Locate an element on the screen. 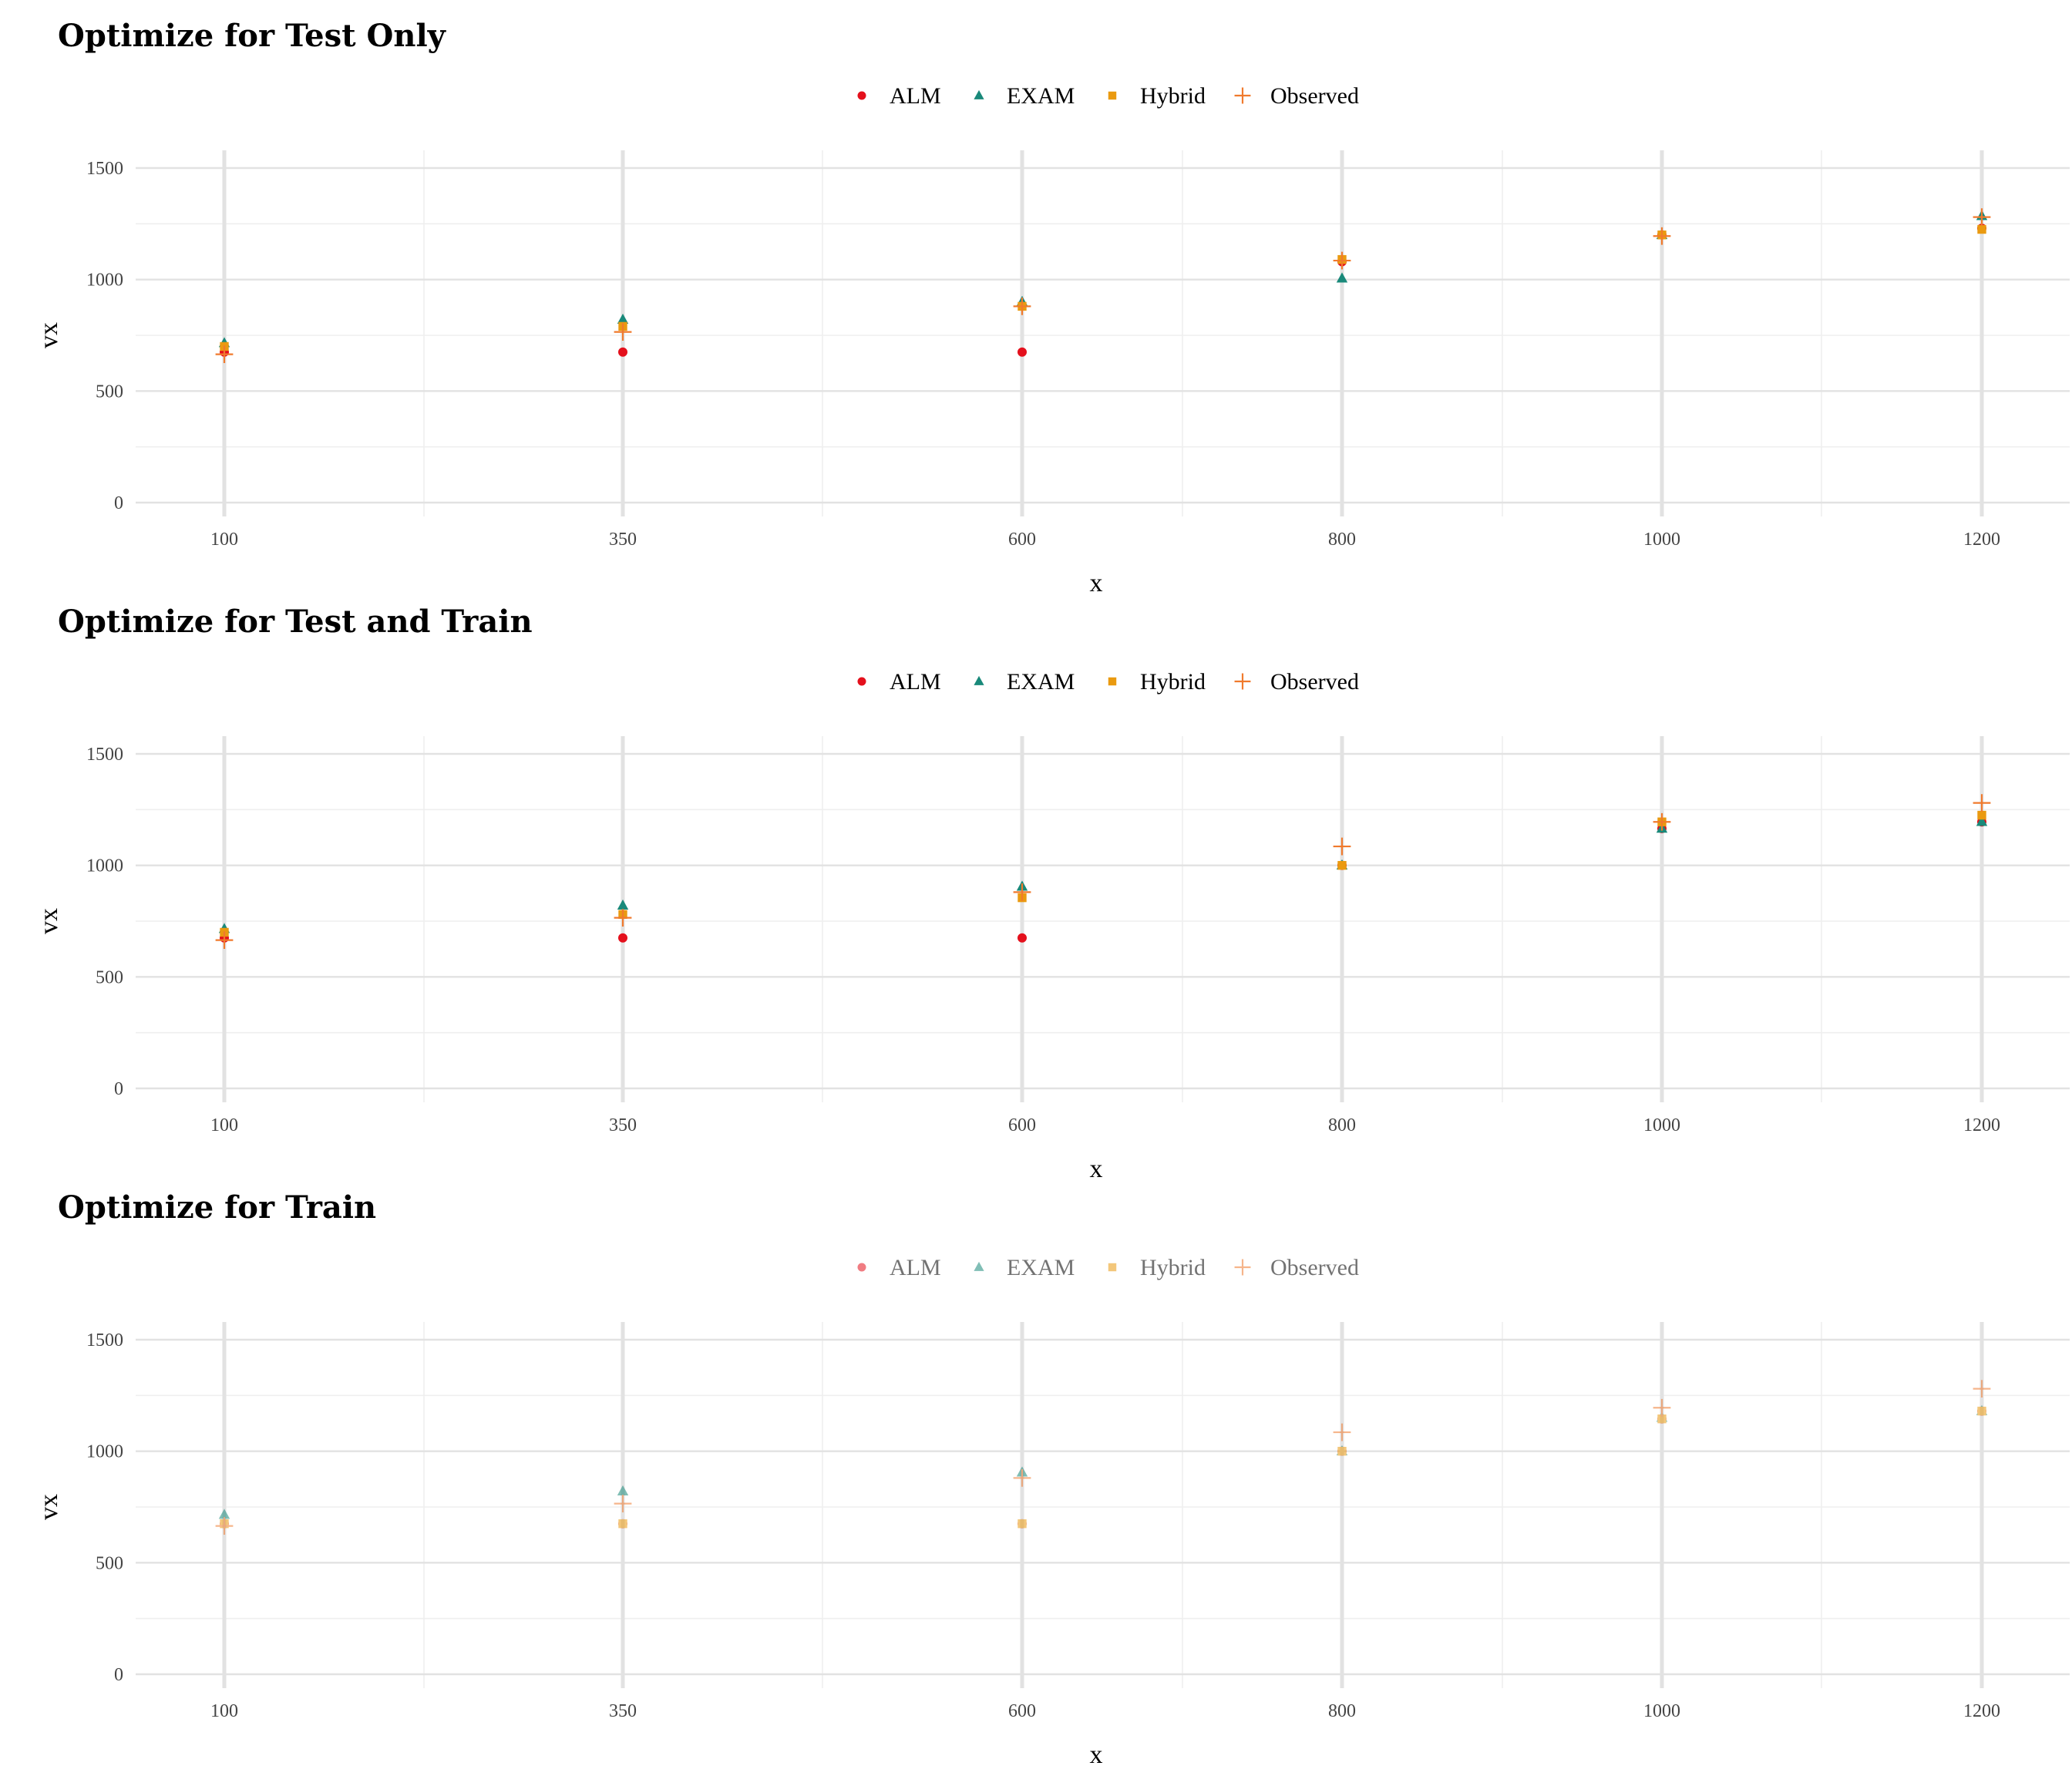 Image resolution: width=2072 pixels, height=1776 pixels. legend-label: ALM is located at coordinates (916, 96).